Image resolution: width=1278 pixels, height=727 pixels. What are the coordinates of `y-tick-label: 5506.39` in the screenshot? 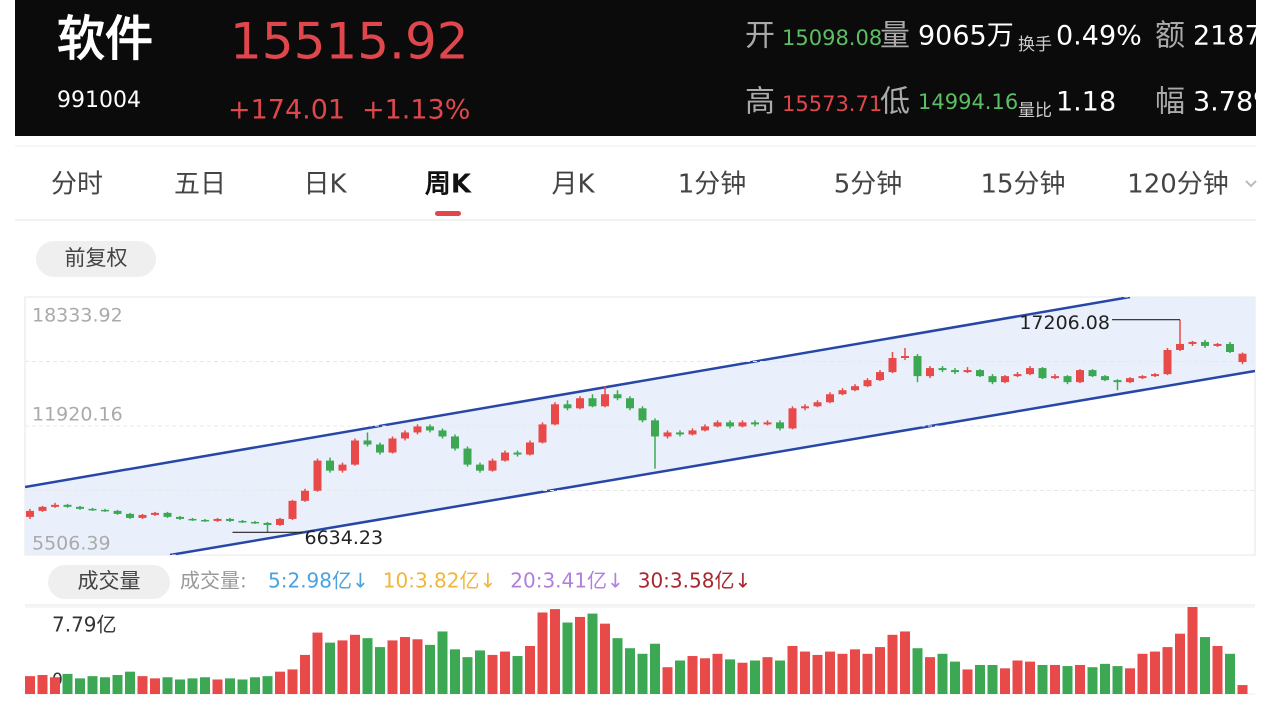 It's located at (71, 544).